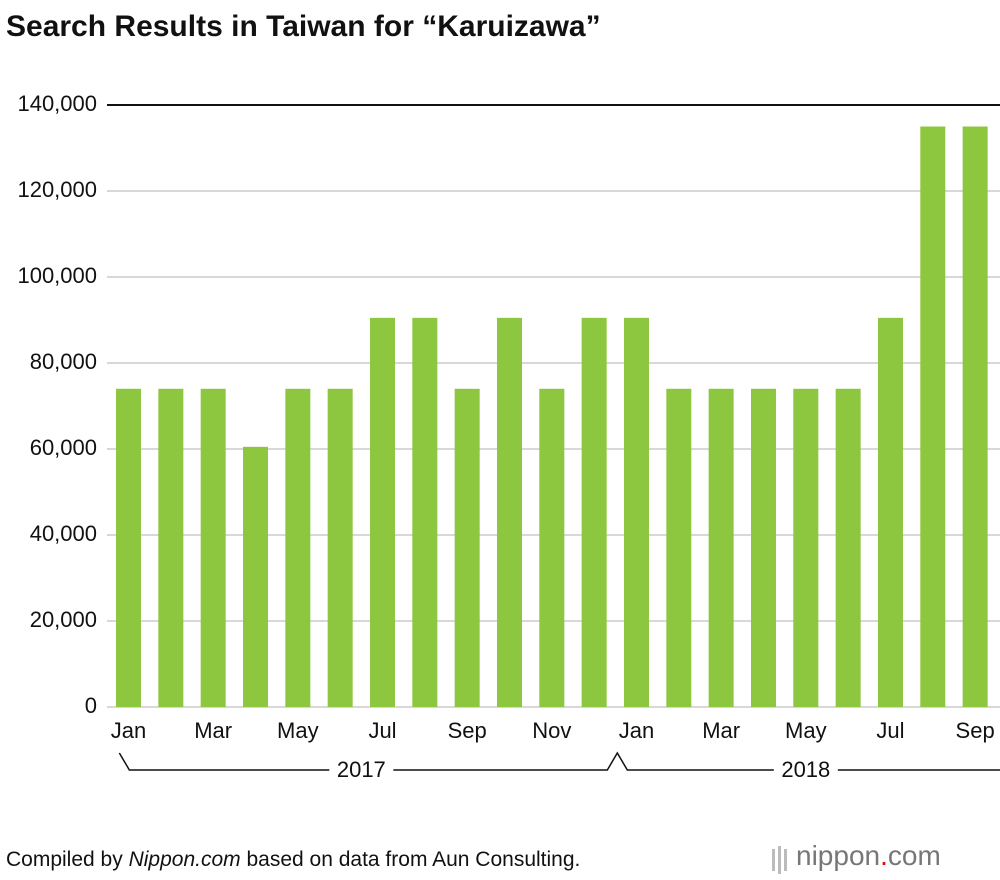 This screenshot has height=880, width=1000. I want to click on year-bracket, so click(559, 761).